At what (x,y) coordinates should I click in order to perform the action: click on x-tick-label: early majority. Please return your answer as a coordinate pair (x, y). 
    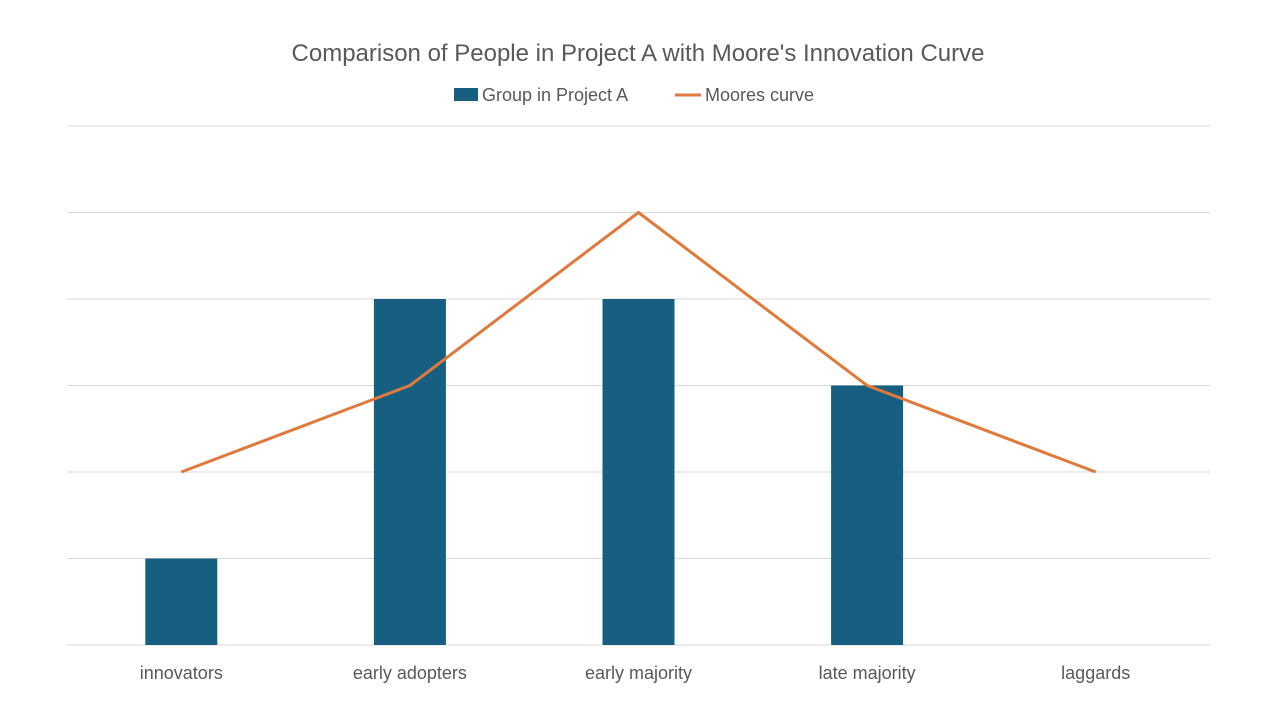
    Looking at the image, I should click on (638, 673).